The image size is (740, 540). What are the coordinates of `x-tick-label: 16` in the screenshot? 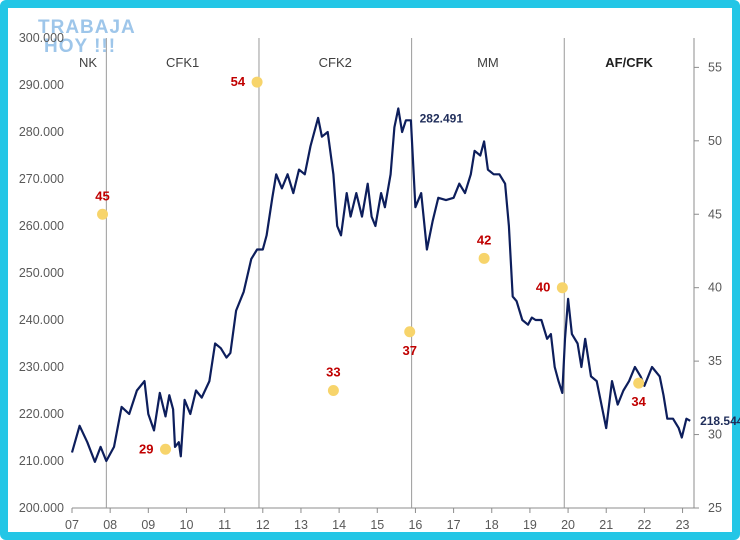 It's located at (415, 525).